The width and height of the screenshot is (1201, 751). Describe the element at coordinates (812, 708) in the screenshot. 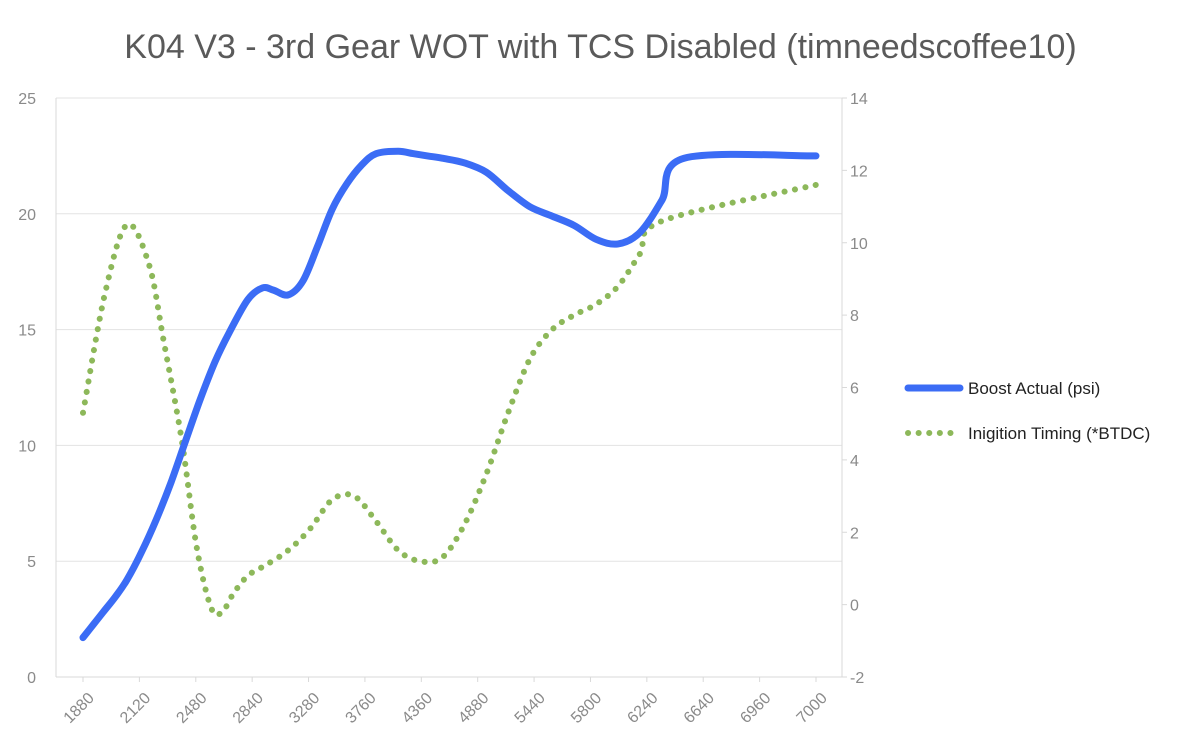

I see `x-tick-label: 7000` at that location.